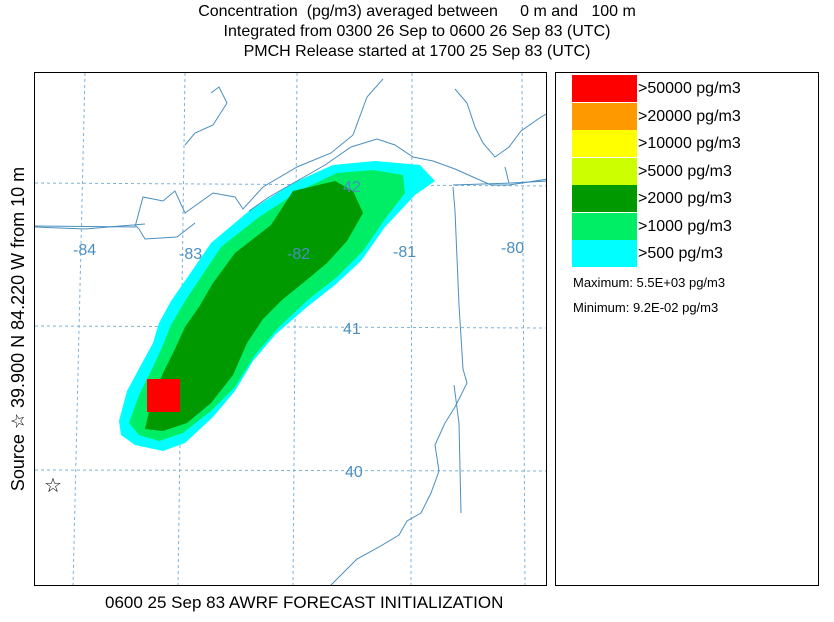  Describe the element at coordinates (689, 88) in the screenshot. I see `legend-label: >50000 pg/m3` at that location.